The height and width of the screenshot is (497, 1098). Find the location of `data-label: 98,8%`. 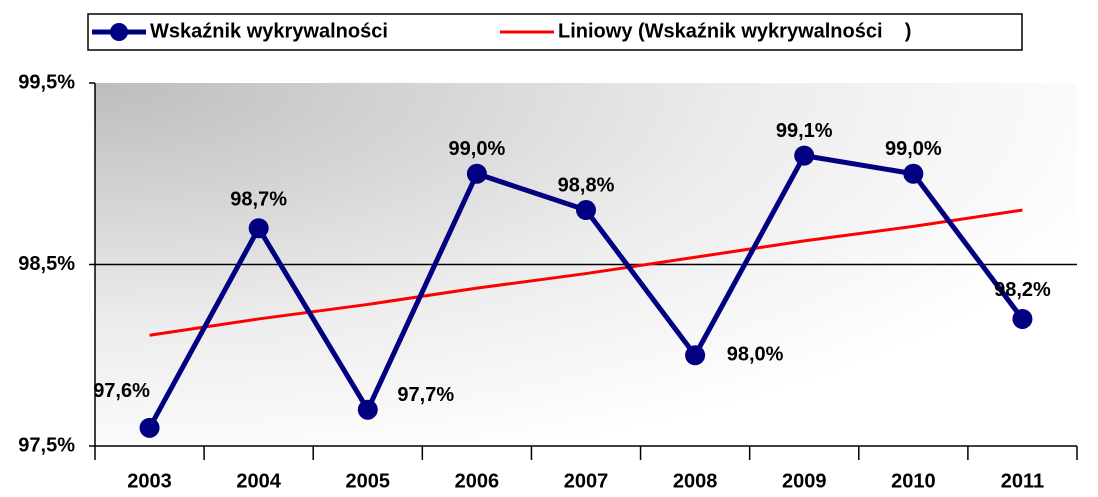

data-label: 98,8% is located at coordinates (586, 185).